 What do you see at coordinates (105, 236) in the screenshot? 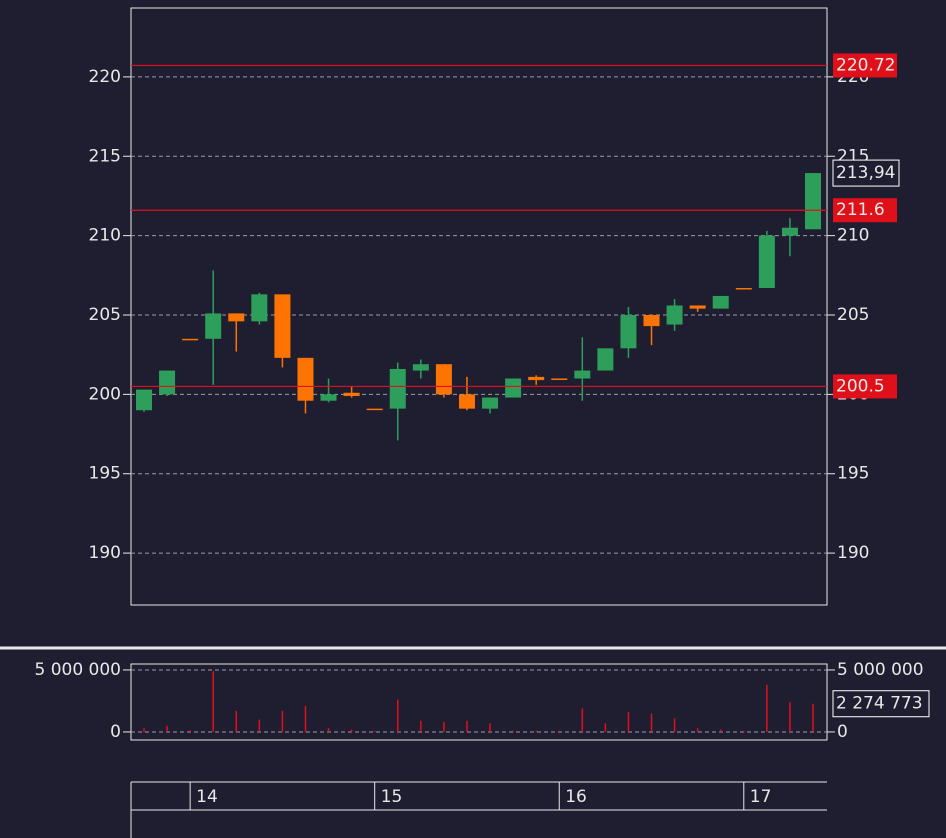
I see `y-tick-label: 210` at bounding box center [105, 236].